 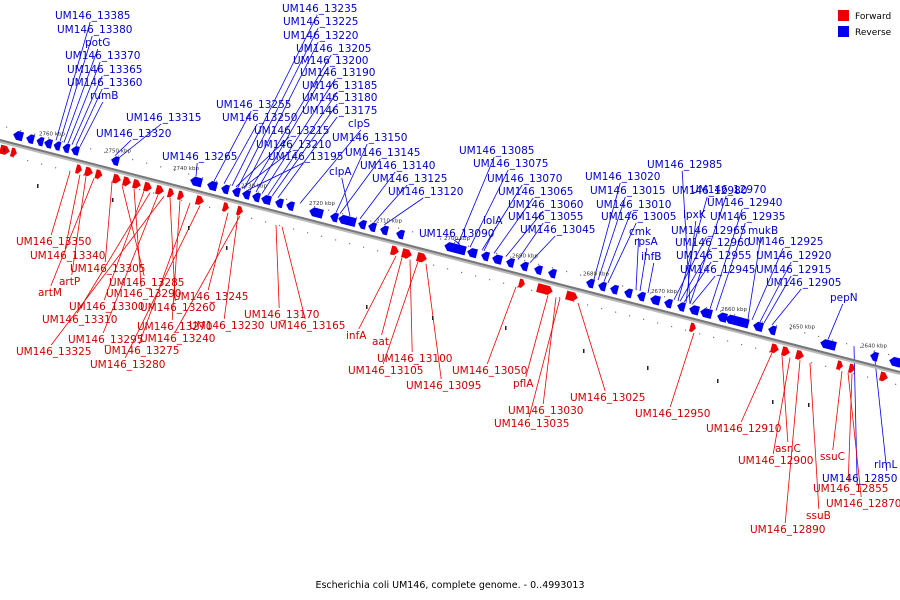 I want to click on gene-label: UM146_12970, so click(x=728, y=190).